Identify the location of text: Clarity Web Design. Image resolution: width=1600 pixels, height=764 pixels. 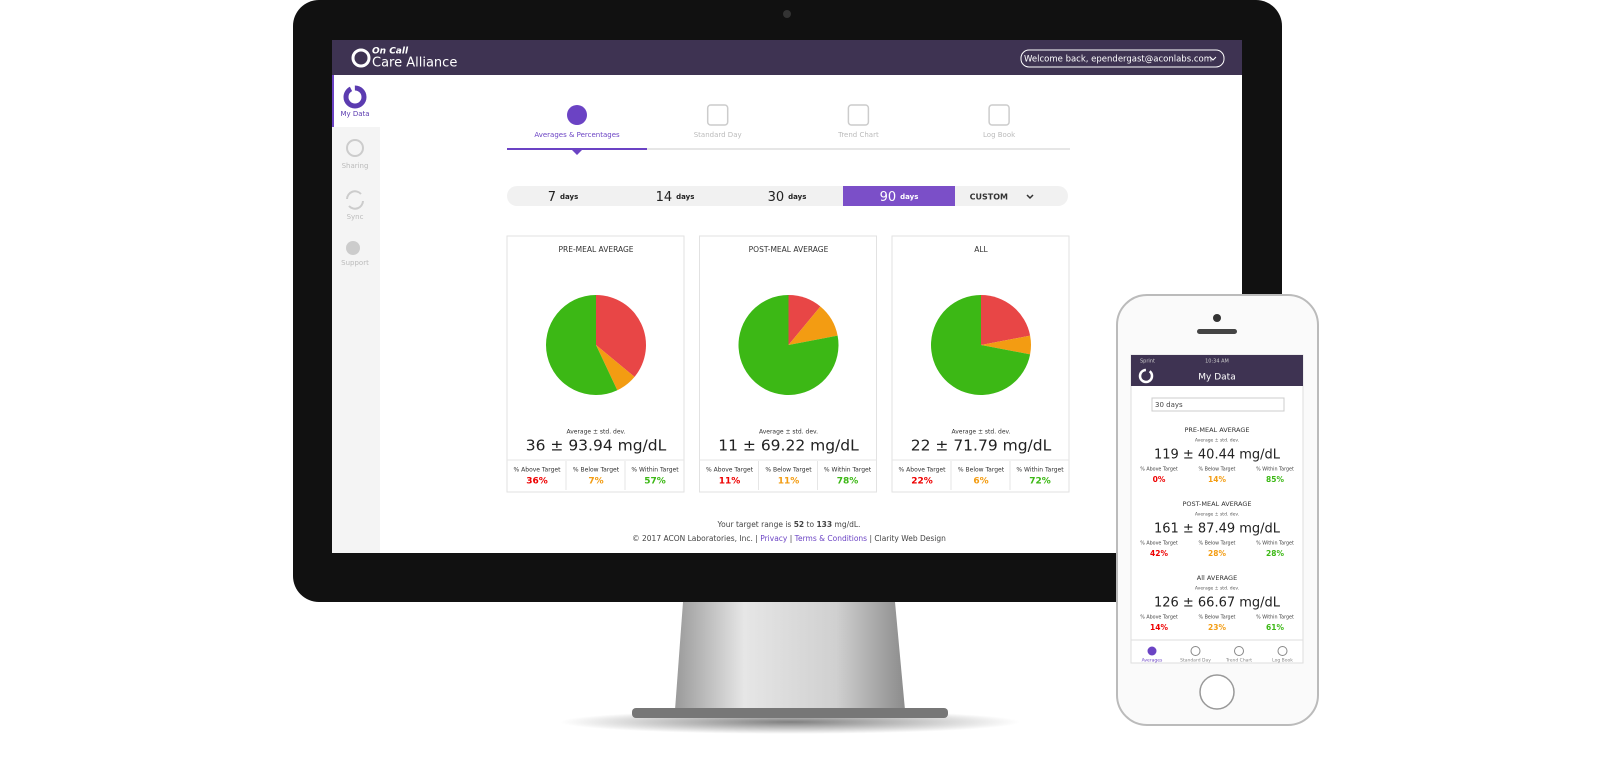
(910, 538).